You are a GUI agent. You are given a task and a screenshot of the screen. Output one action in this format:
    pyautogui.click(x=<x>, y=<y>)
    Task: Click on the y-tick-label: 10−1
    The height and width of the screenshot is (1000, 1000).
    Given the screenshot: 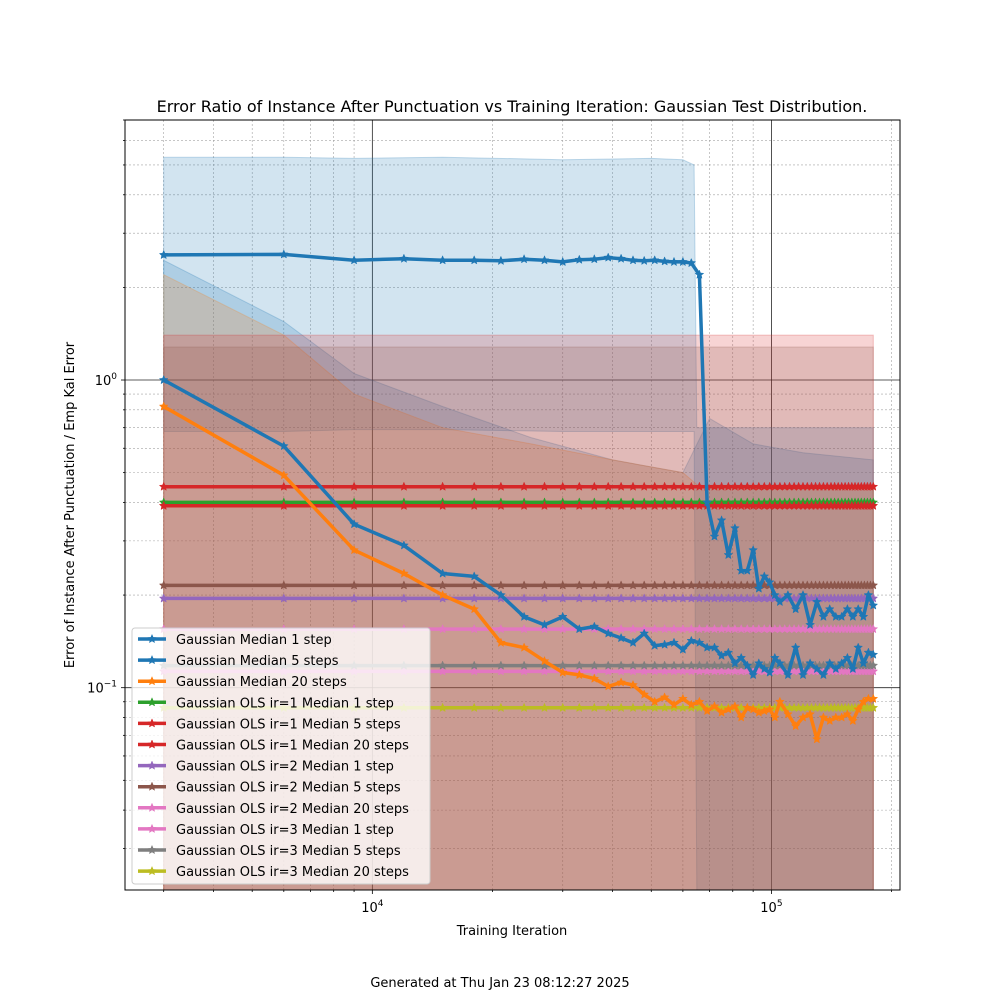 What is the action you would take?
    pyautogui.click(x=102, y=688)
    